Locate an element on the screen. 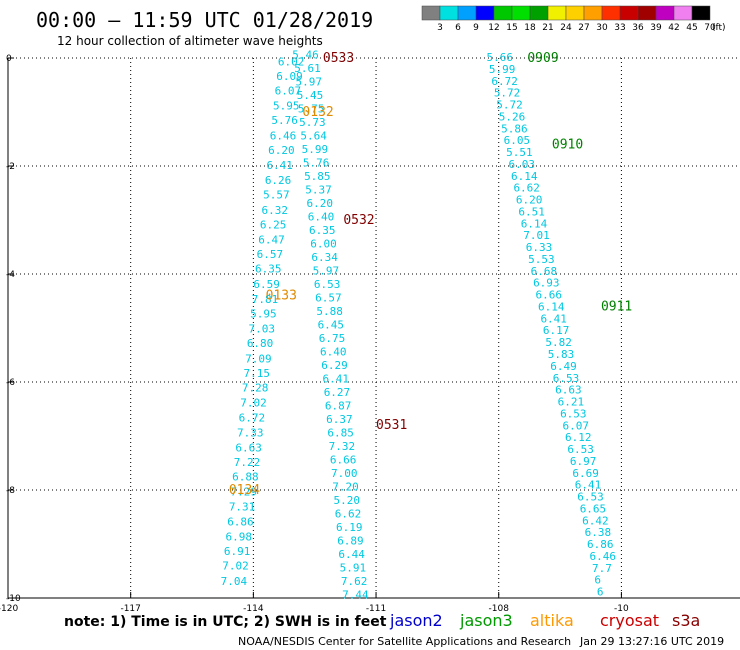 The image size is (740, 650). swh-value-jason3: 6.20 is located at coordinates (529, 200).